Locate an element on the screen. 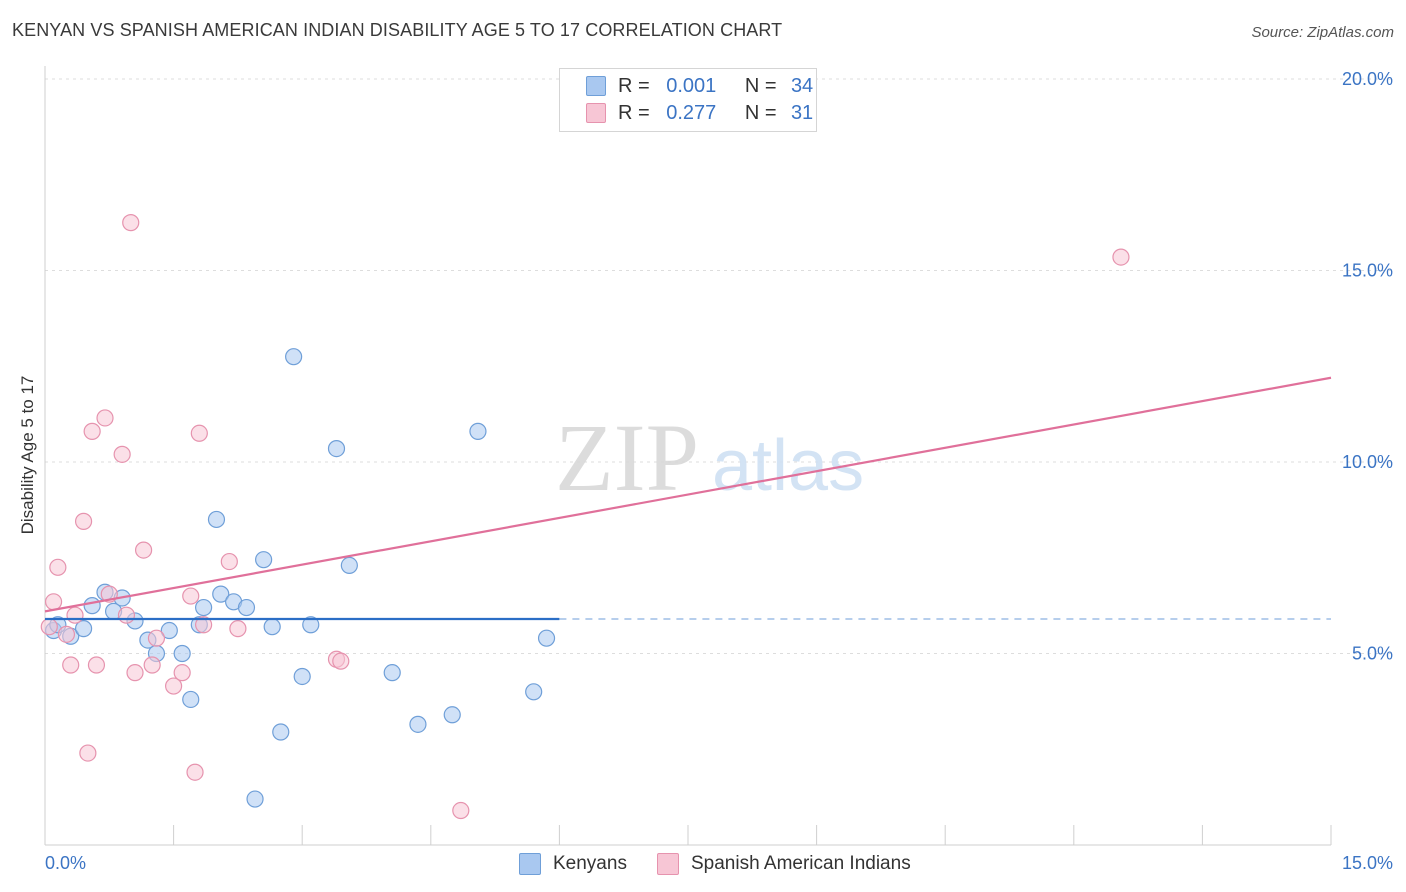 This screenshot has width=1406, height=892. y-tick-label: 15.0% is located at coordinates (1367, 271).